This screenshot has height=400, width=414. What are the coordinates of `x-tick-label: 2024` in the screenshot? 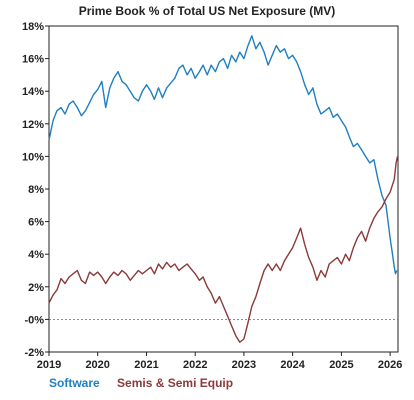 It's located at (292, 365).